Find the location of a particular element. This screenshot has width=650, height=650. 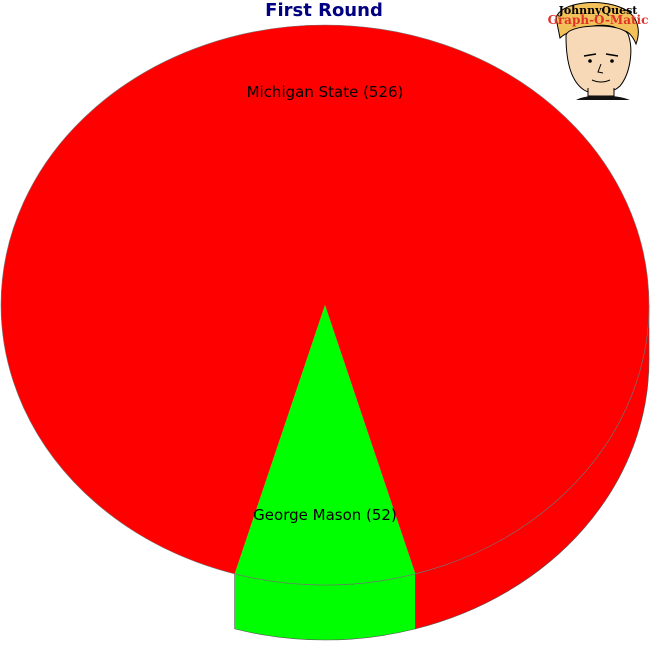

slice-label-michigan-state: Michigan State (526) is located at coordinates (325, 92).